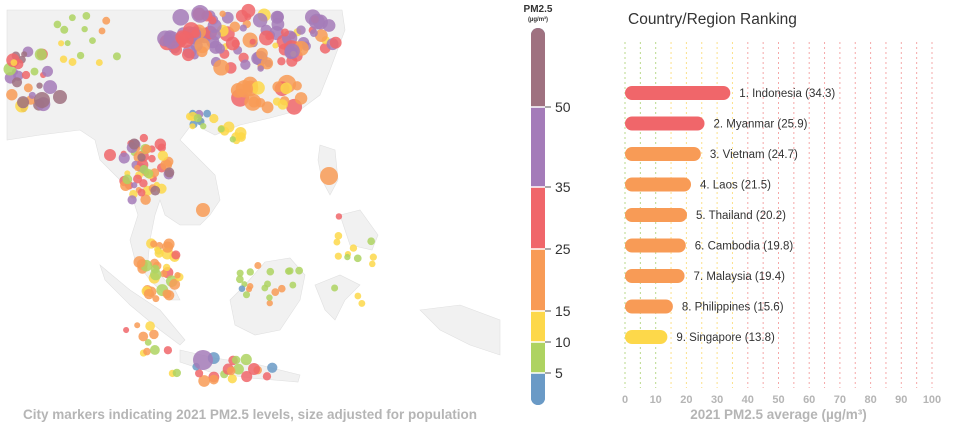 The width and height of the screenshot is (958, 430). Describe the element at coordinates (665, 123) in the screenshot. I see `bar-myanmar` at that location.